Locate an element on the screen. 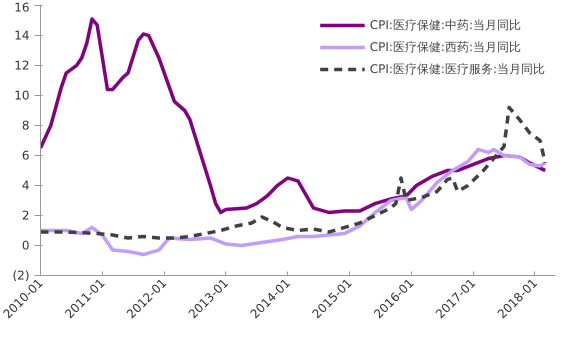 This screenshot has width=562, height=337. y-tick-label: 4 is located at coordinates (26, 185).